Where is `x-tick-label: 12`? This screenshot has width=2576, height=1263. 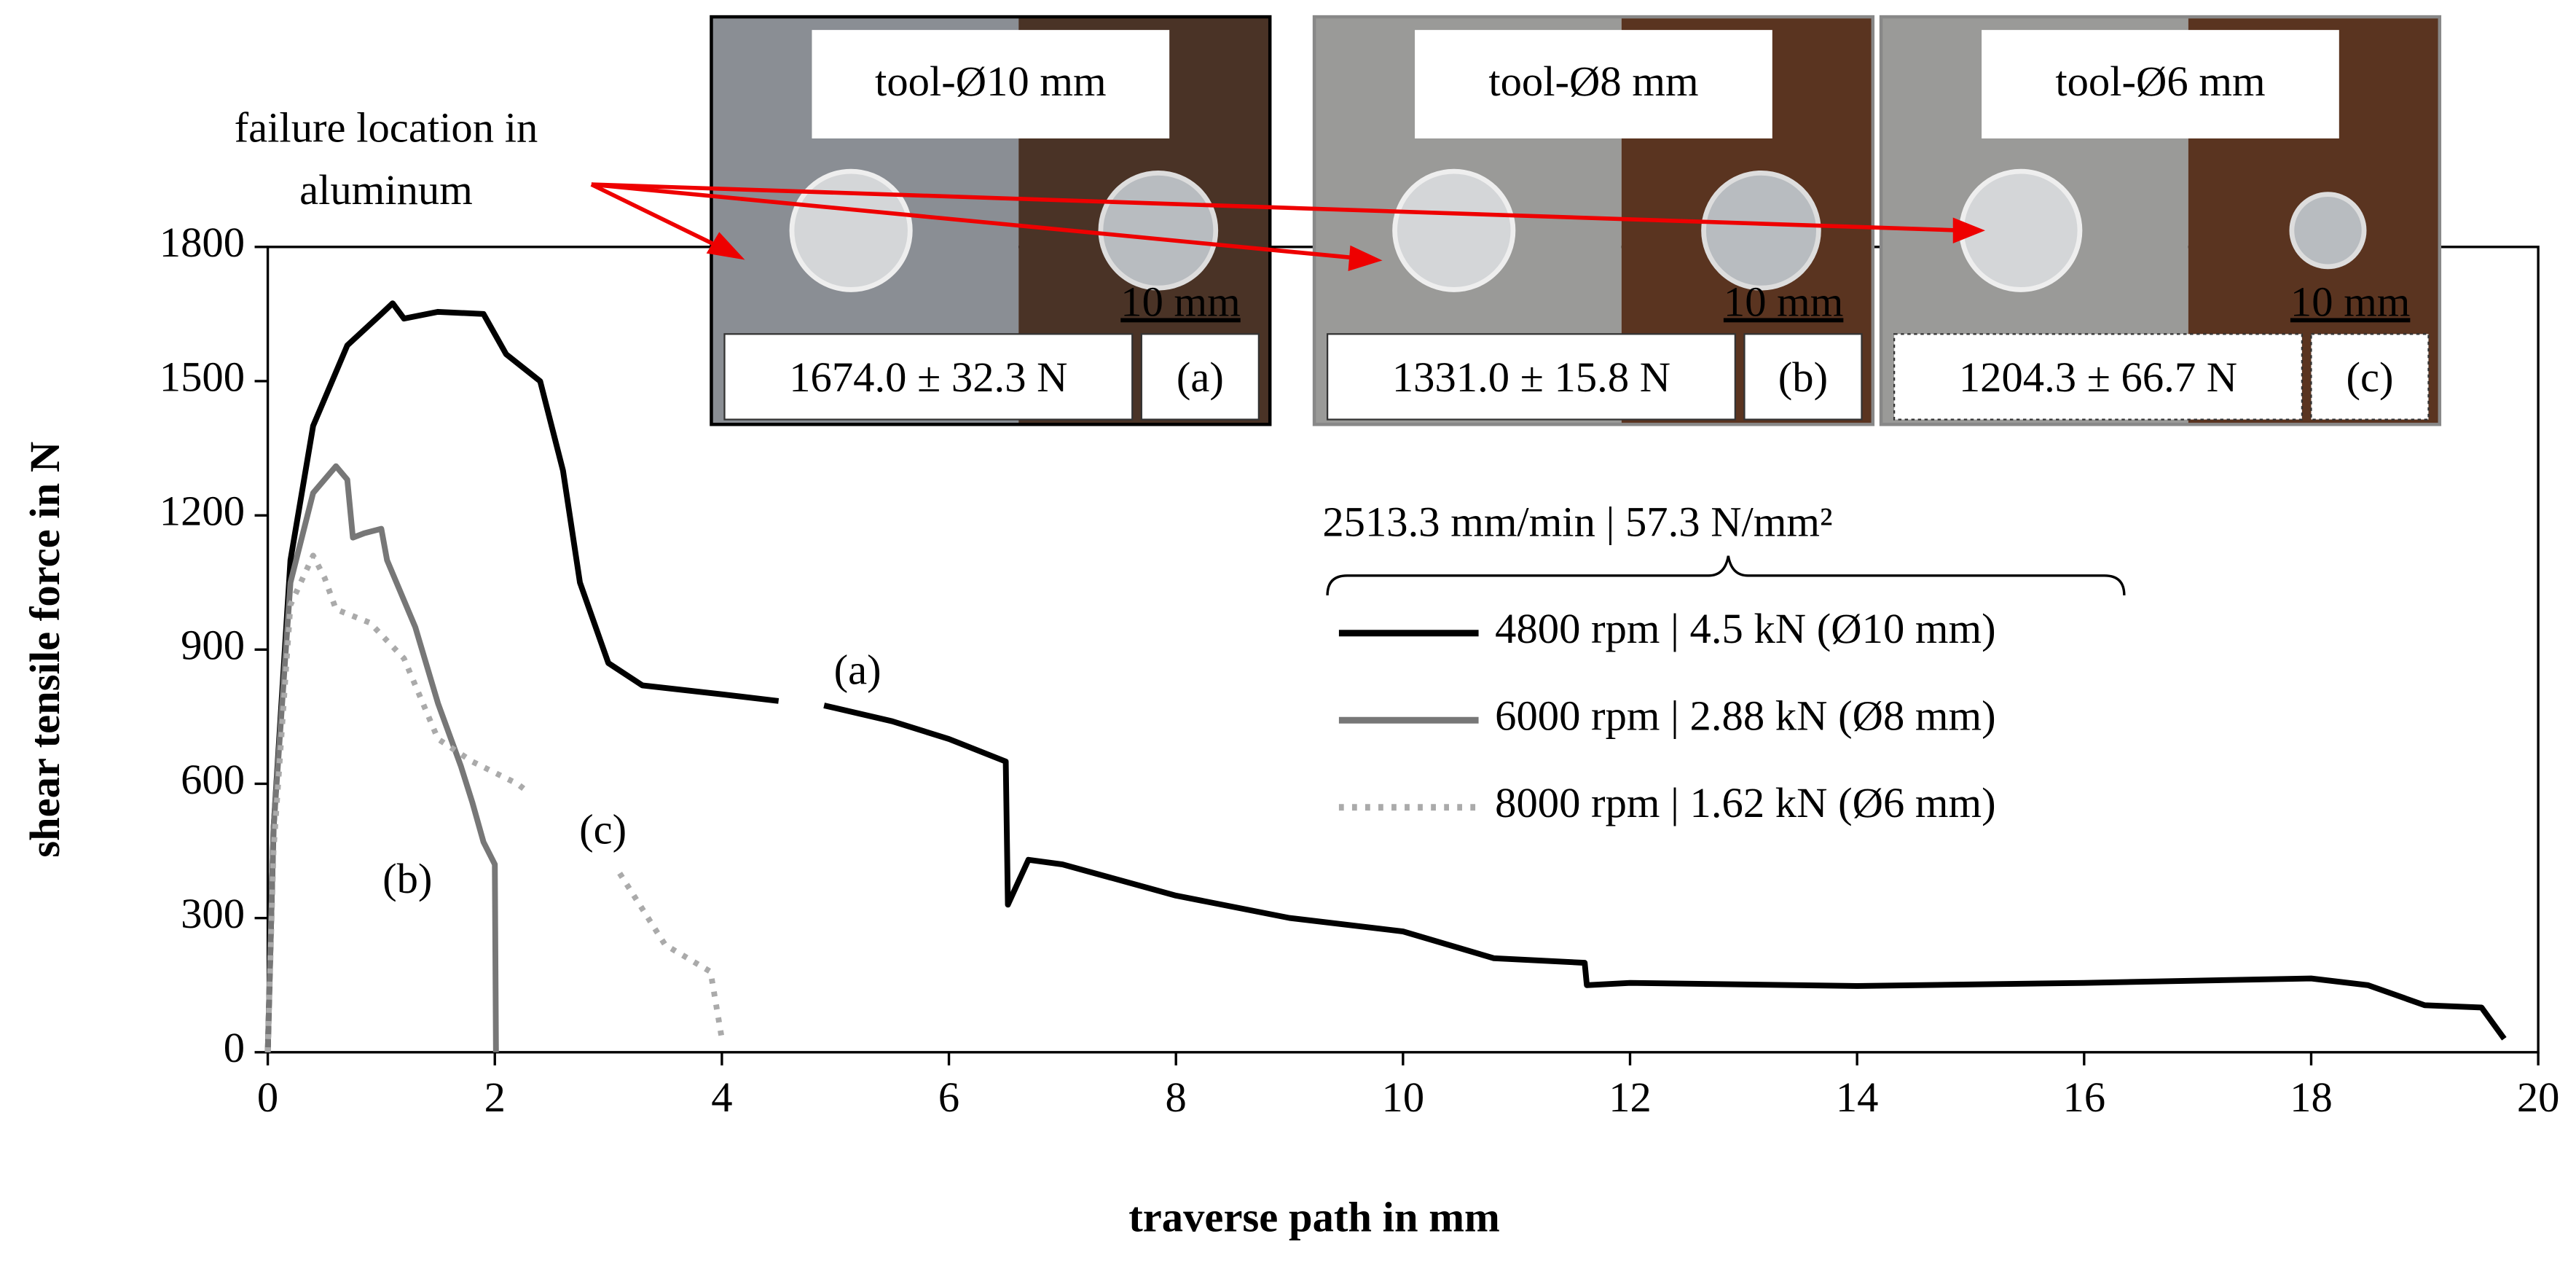 x-tick-label: 12 is located at coordinates (1630, 1097).